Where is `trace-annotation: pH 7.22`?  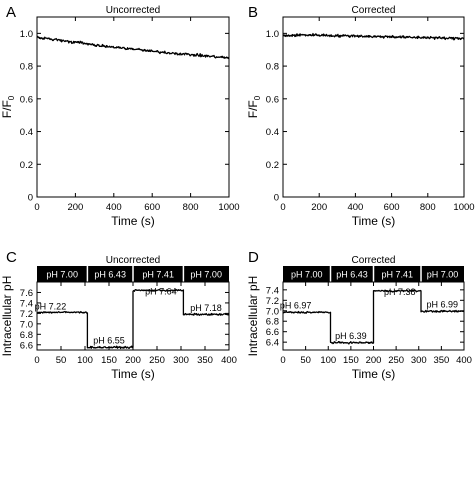 trace-annotation: pH 7.22 is located at coordinates (51, 307).